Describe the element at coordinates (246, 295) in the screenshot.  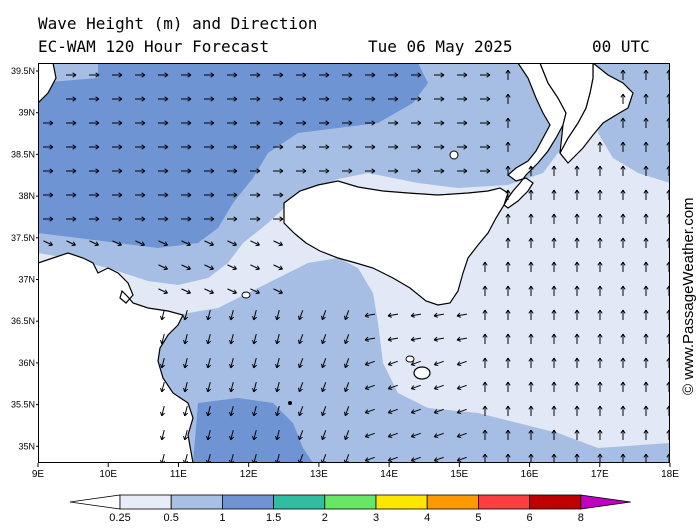
I see `land-pantelleria` at that location.